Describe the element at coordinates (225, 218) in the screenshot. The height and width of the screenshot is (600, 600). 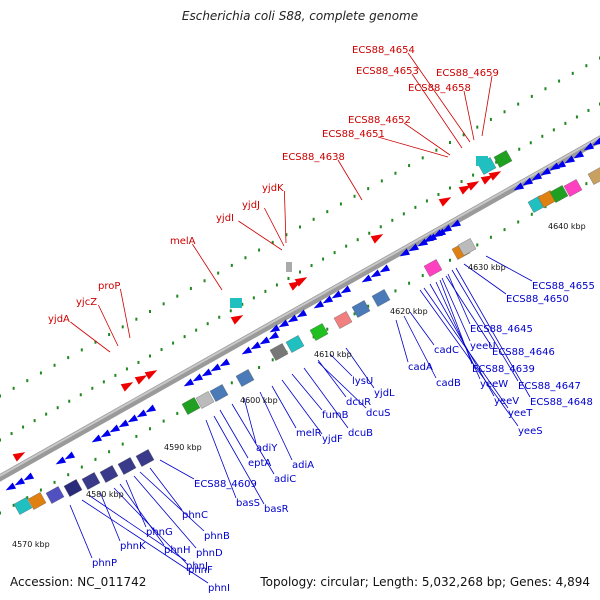
I see `gene-label-forward: yjdI` at that location.